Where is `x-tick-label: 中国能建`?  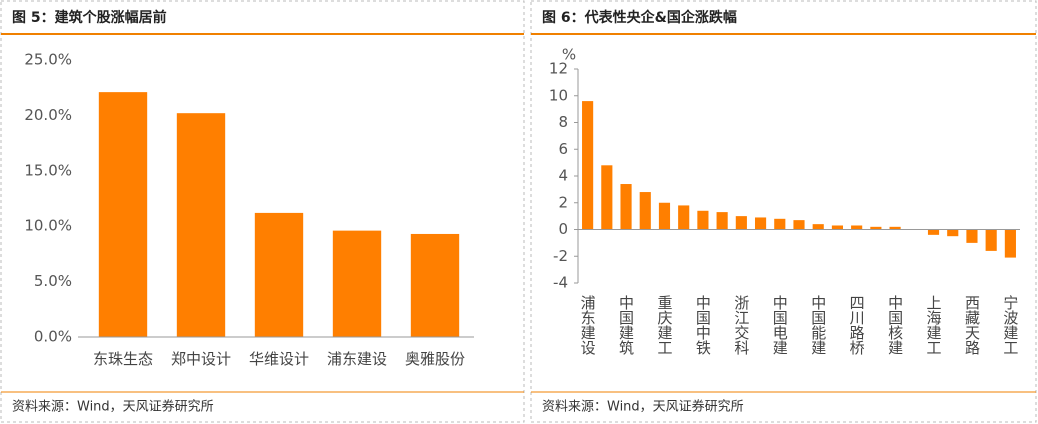
x-tick-label: 中国能建 is located at coordinates (818, 325).